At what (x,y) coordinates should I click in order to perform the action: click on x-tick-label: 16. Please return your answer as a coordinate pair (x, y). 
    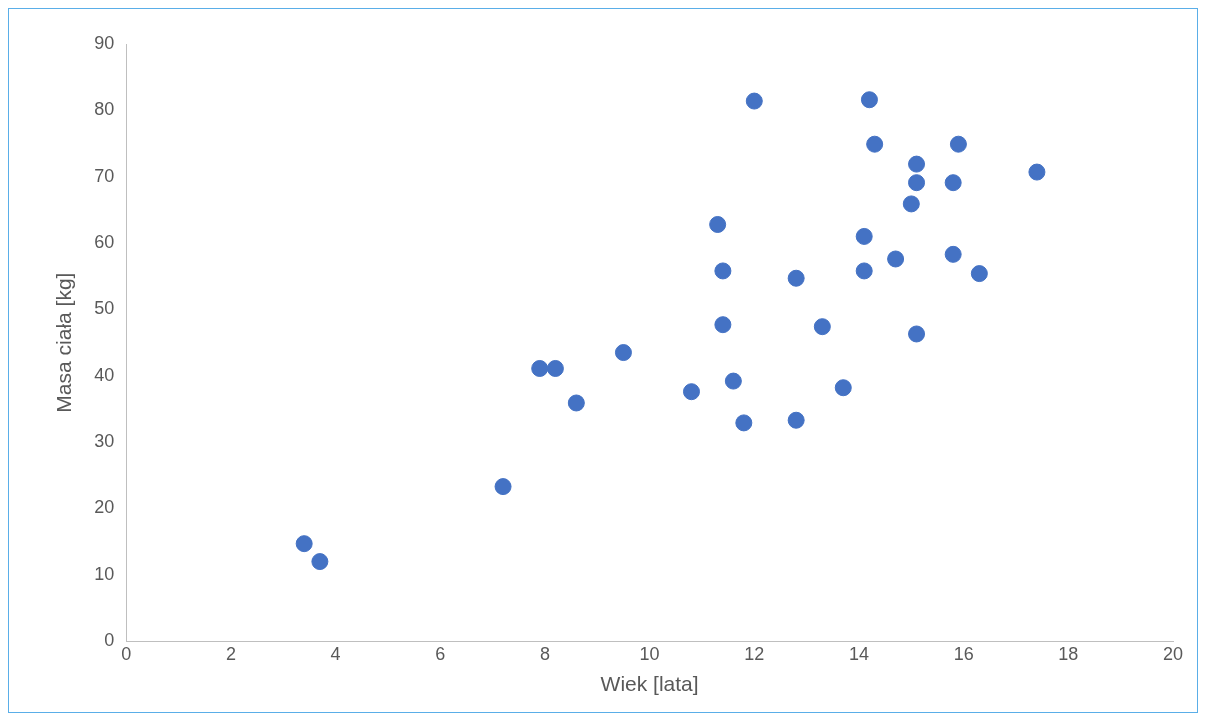
    Looking at the image, I should click on (963, 653).